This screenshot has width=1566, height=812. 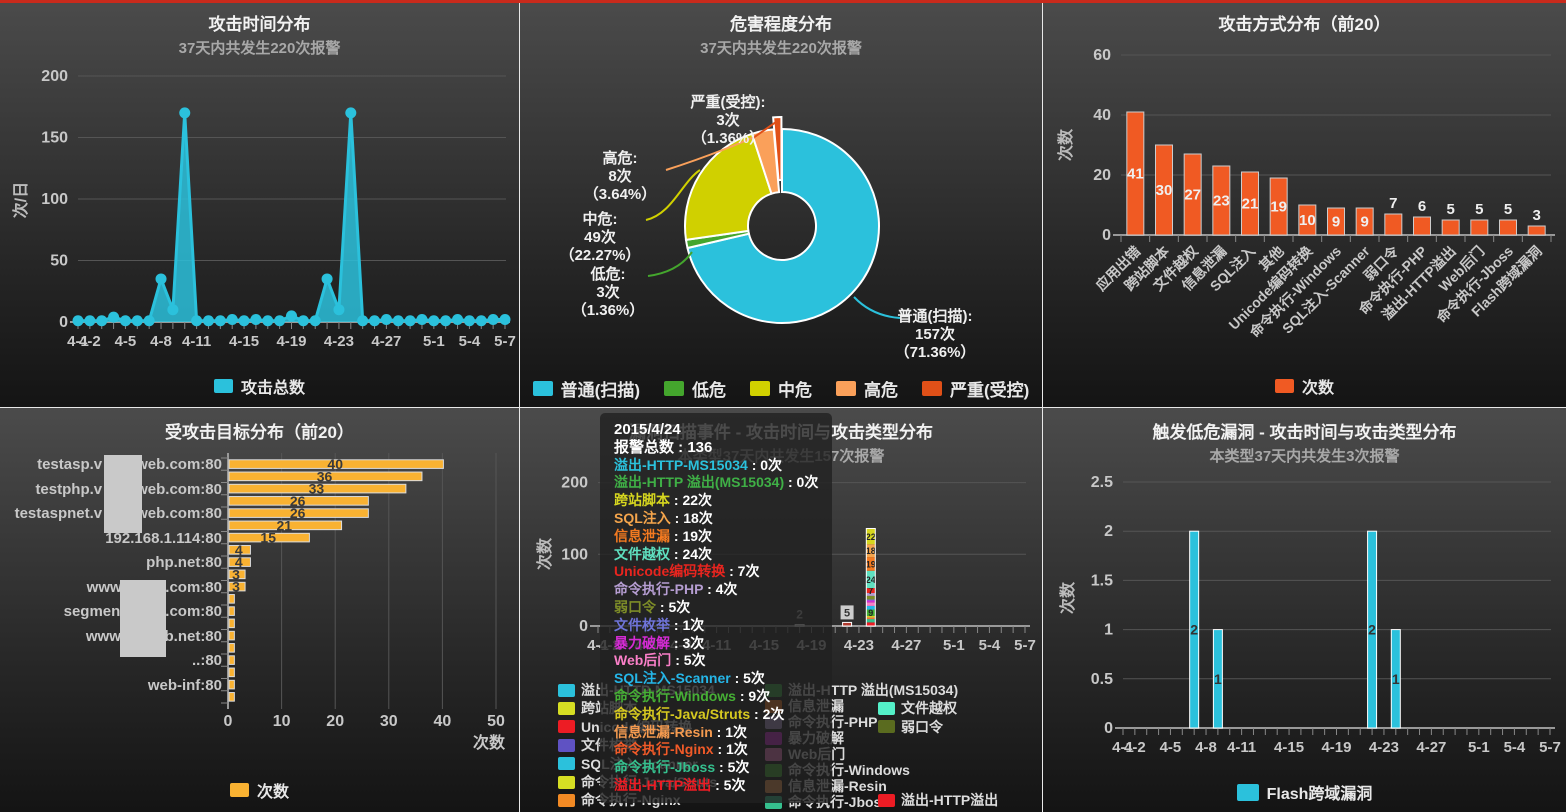 What do you see at coordinates (781, 388) in the screenshot?
I see `legend-item: 中危` at bounding box center [781, 388].